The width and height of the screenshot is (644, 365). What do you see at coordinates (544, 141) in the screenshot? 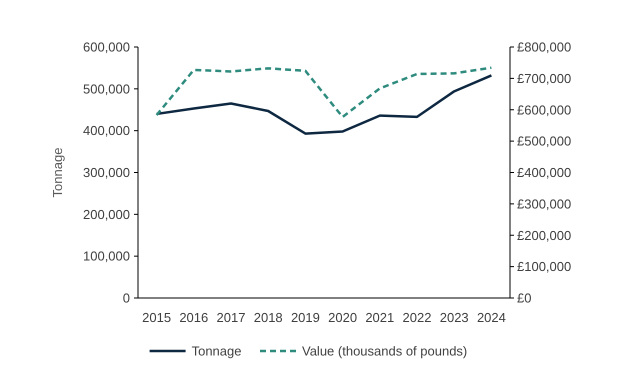
I see `y2-tick-label: £500,000` at bounding box center [544, 141].